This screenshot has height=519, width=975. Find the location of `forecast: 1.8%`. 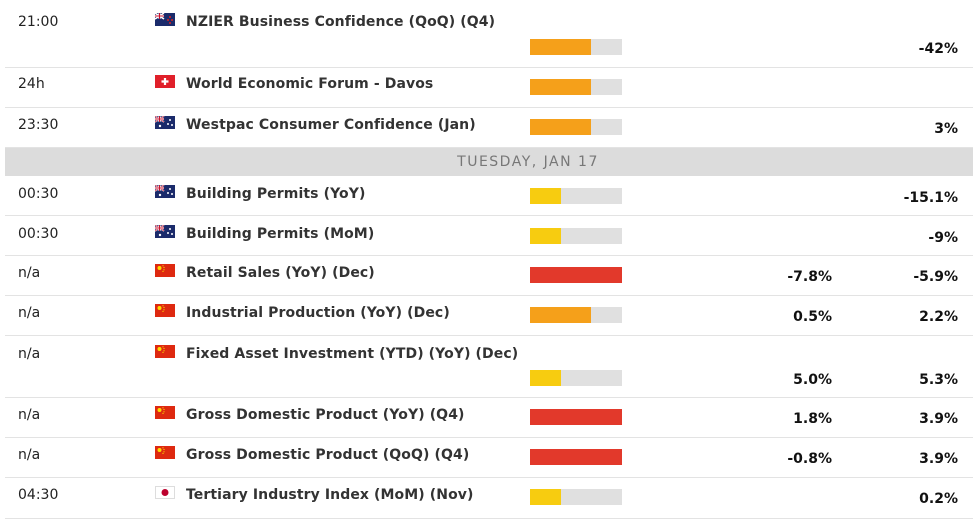

forecast: 1.8% is located at coordinates (812, 419).